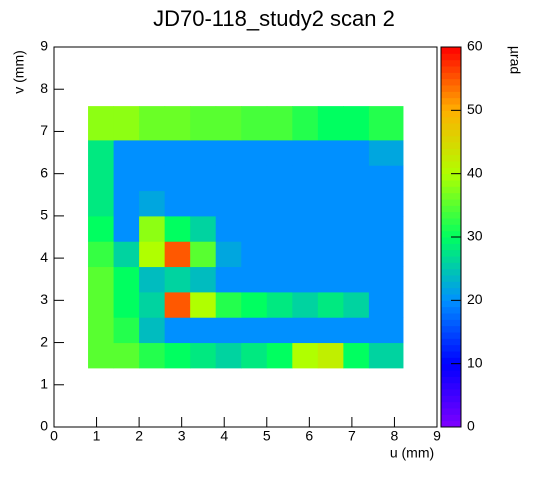 The height and width of the screenshot is (479, 548). Describe the element at coordinates (44, 215) in the screenshot. I see `y-tick-label: 5` at that location.